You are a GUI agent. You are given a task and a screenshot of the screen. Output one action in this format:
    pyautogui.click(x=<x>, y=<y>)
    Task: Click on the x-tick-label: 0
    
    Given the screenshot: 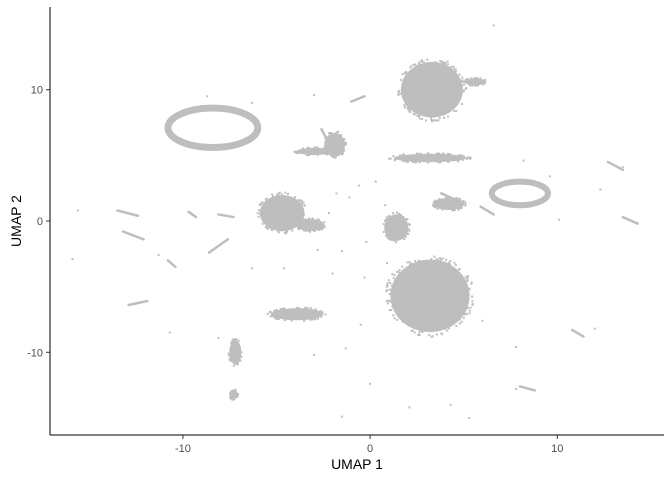 What is the action you would take?
    pyautogui.click(x=370, y=449)
    